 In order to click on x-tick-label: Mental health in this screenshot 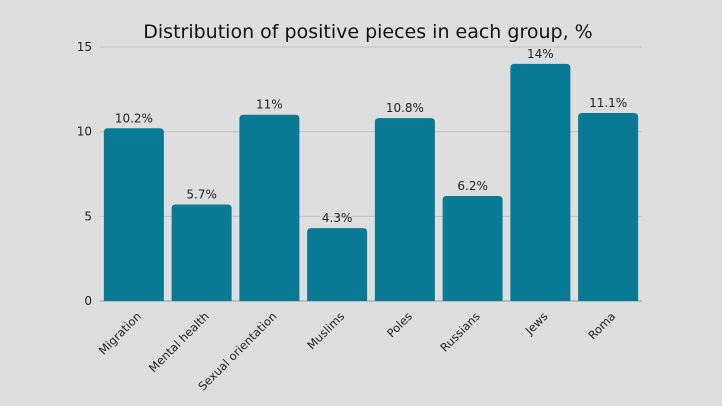, I will do `click(179, 342)`.